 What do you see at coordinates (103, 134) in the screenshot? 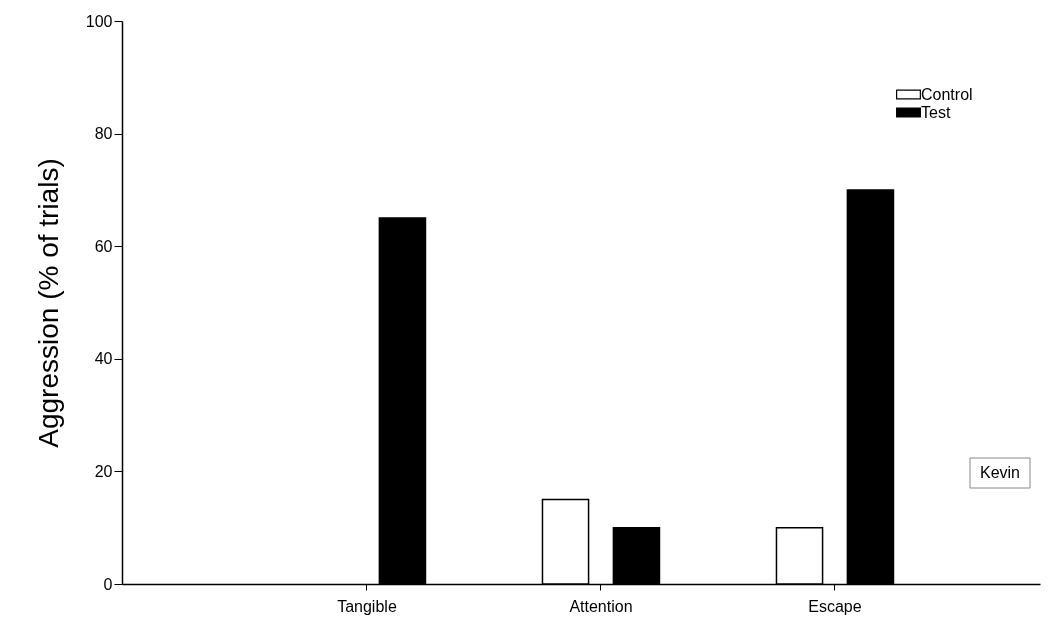
I see `y-tick-label: 80` at bounding box center [103, 134].